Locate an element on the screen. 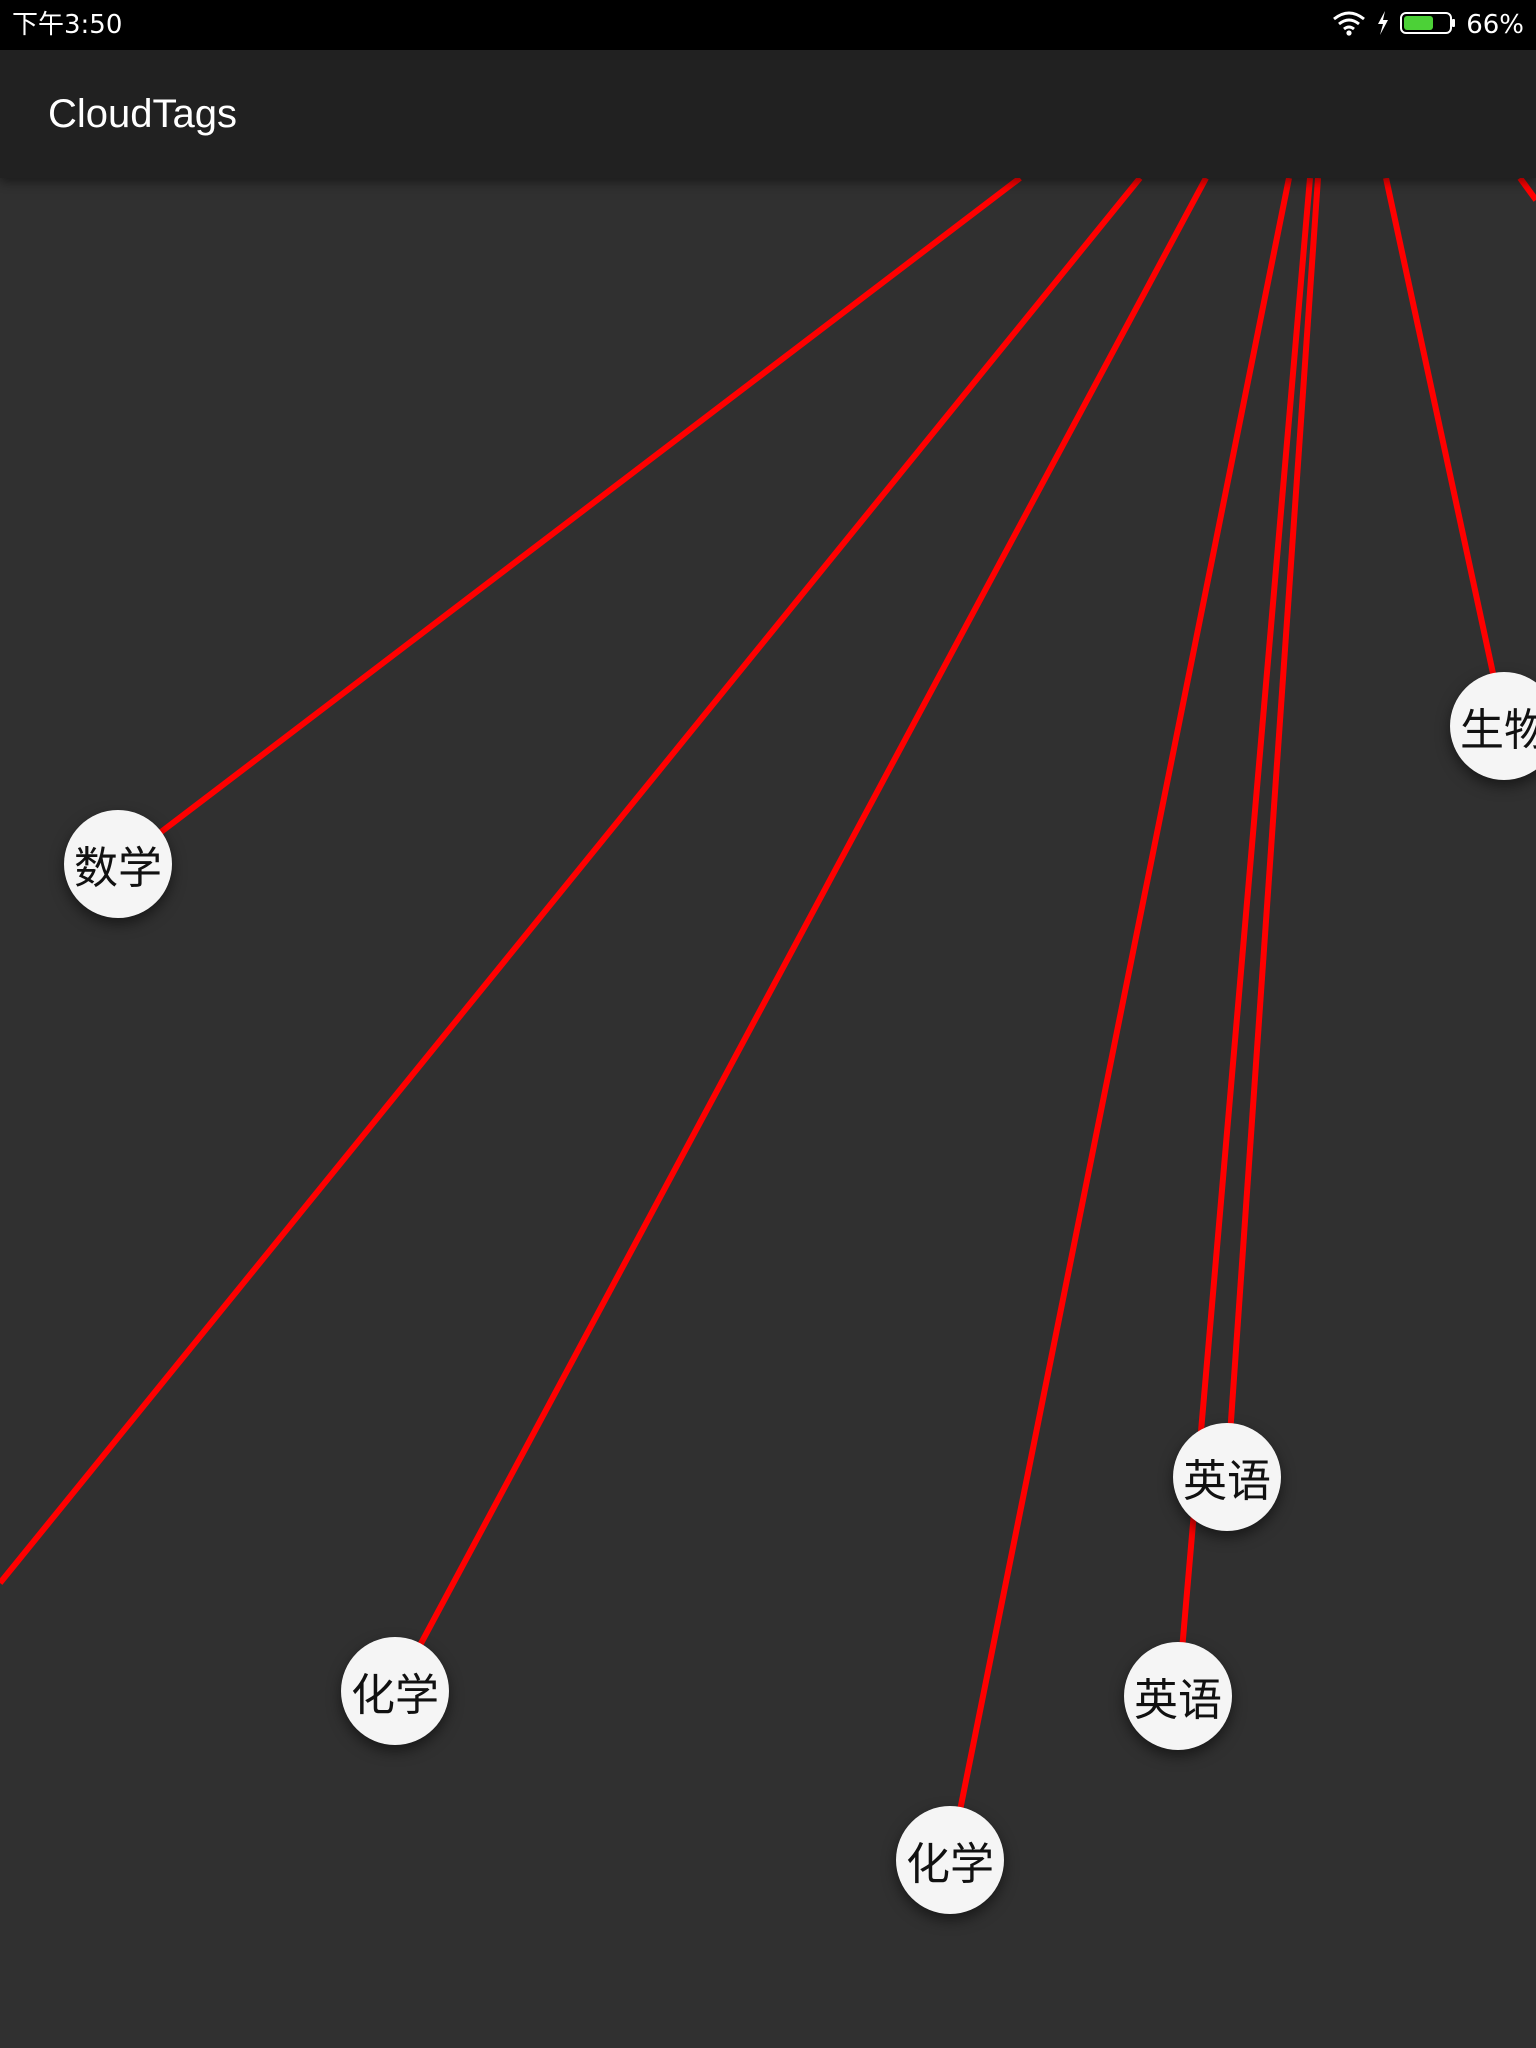 This screenshot has width=1536, height=2048. status-icons: 66% is located at coordinates (1428, 25).